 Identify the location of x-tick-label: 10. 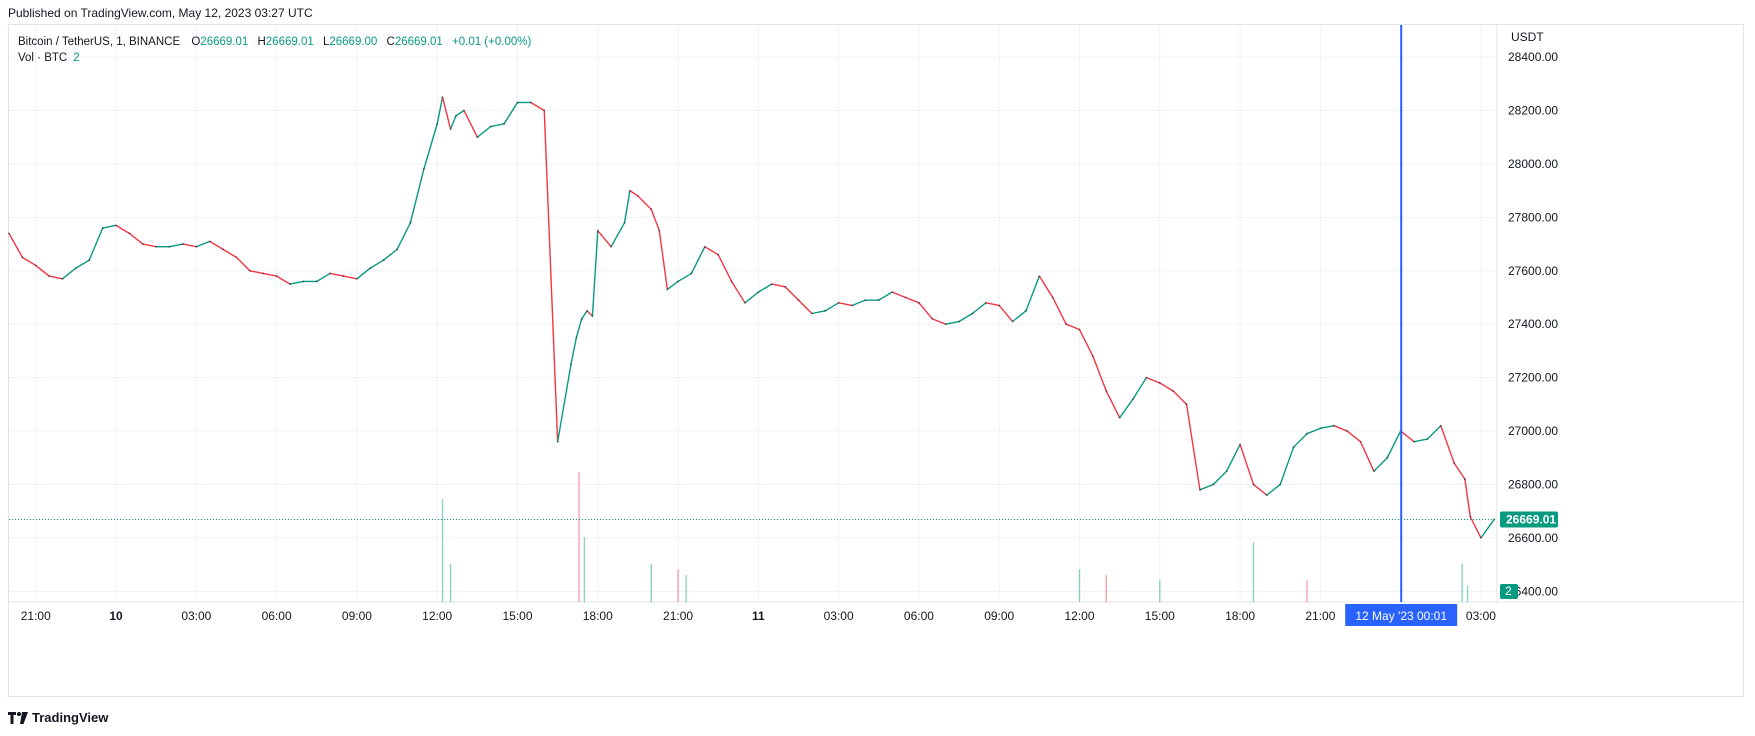
(116, 616).